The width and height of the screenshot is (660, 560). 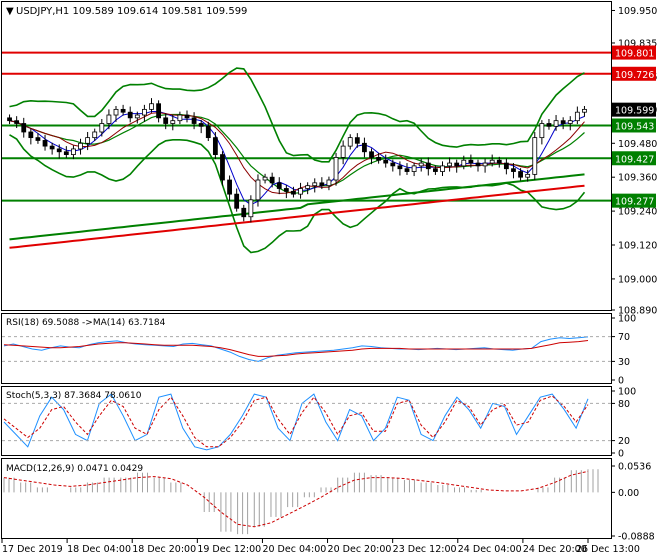 I want to click on time-tick-label: 23 Dec 12:00, so click(x=425, y=549).